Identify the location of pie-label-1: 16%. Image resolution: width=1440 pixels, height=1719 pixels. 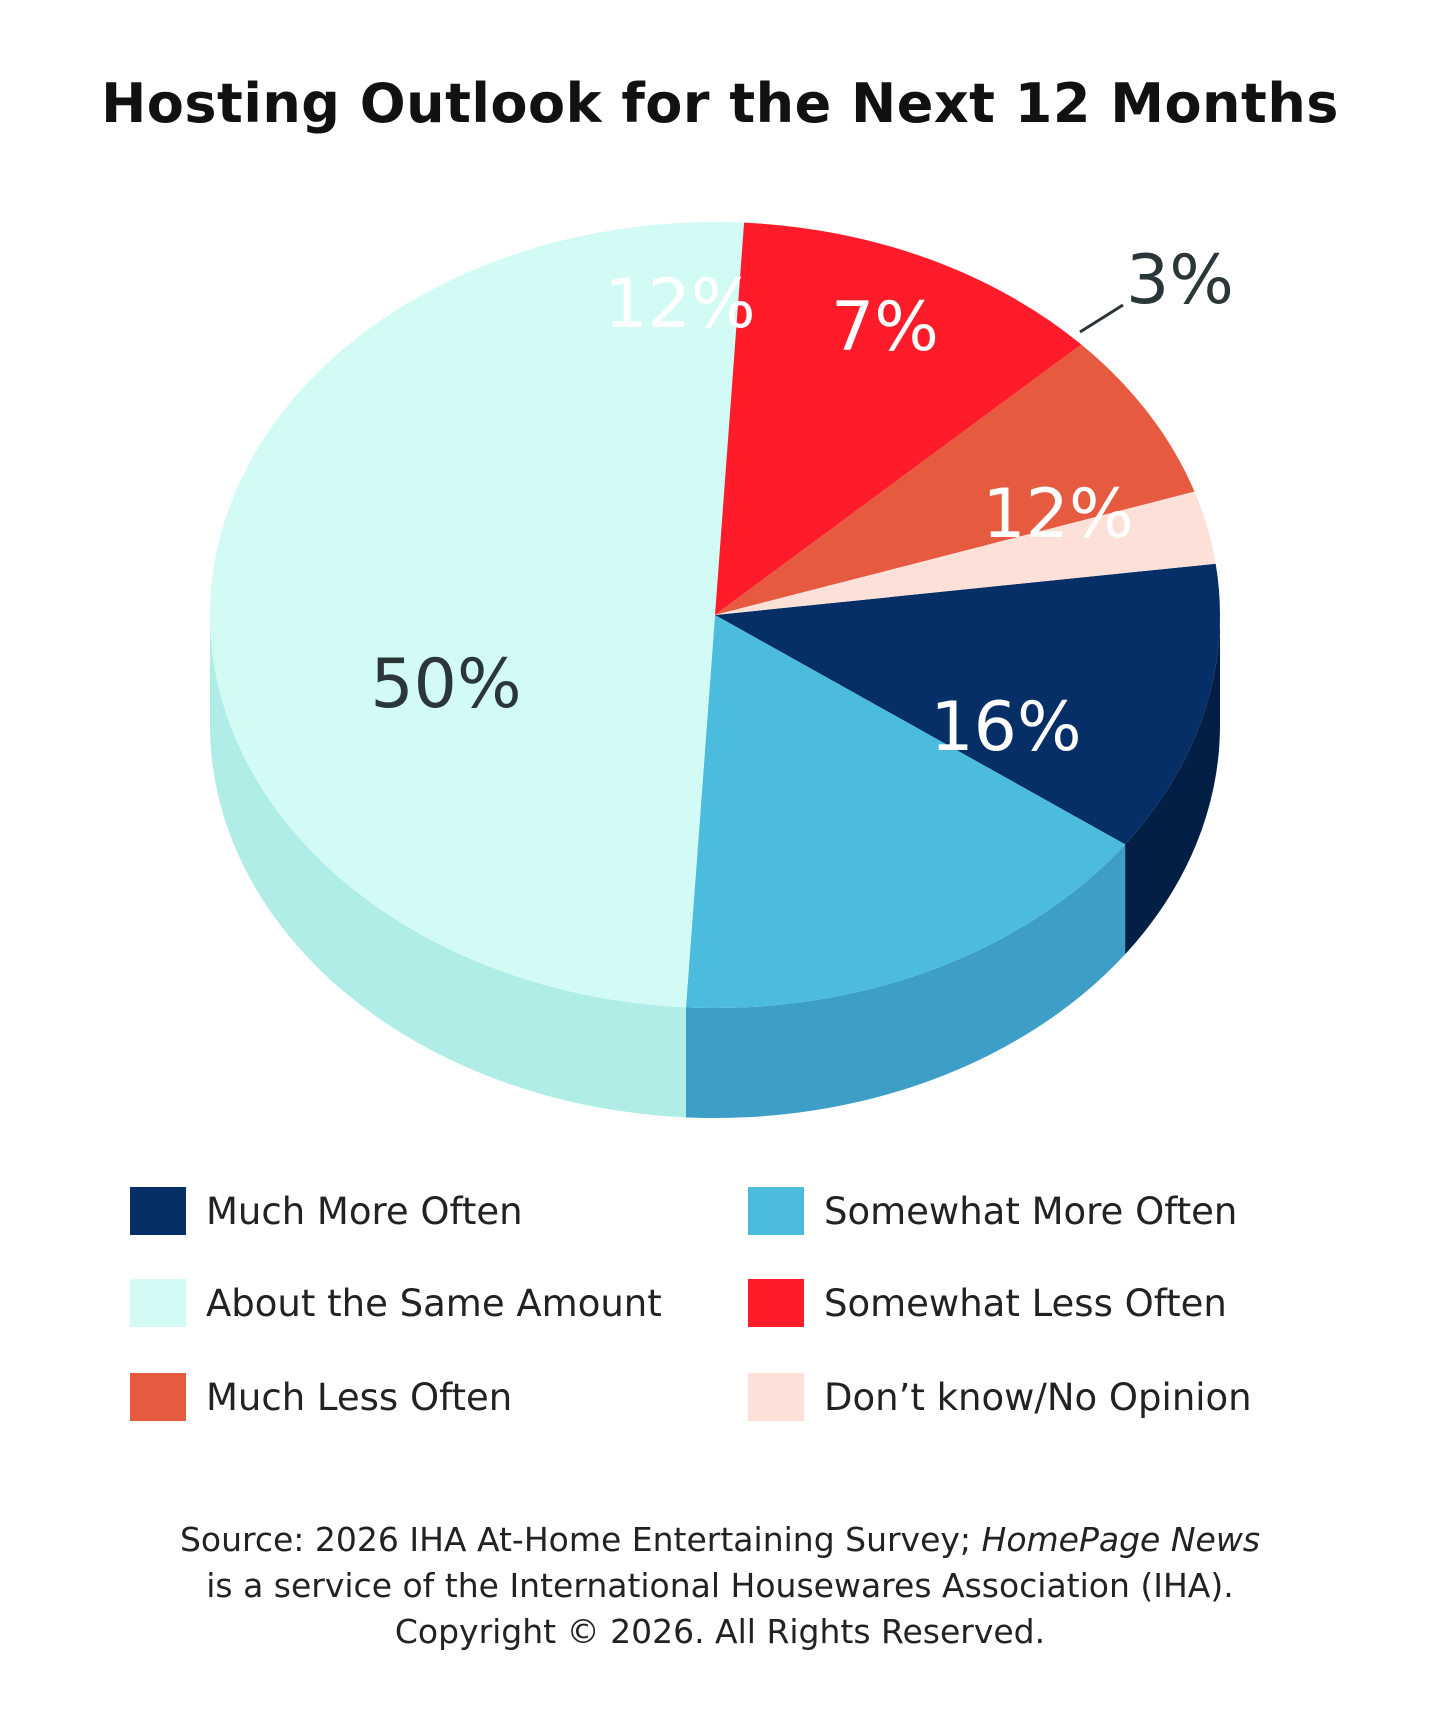
(1005, 727).